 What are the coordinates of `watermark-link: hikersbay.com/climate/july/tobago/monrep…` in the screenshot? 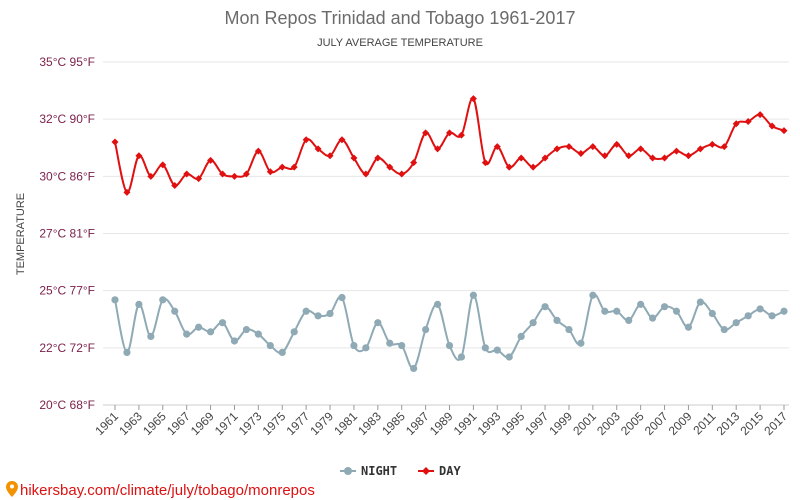 It's located at (167, 490).